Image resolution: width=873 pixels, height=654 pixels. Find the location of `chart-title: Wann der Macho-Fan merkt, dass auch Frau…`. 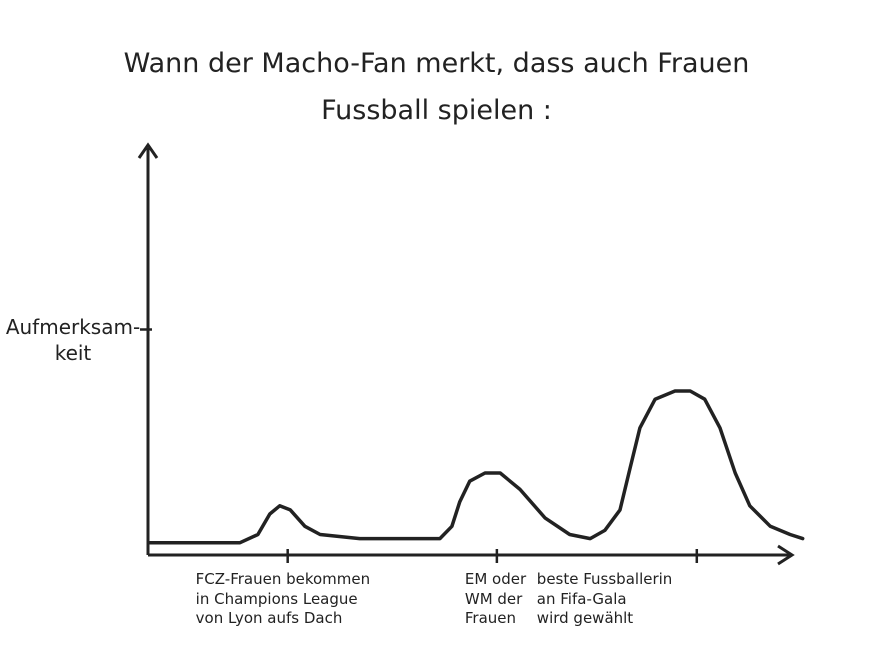

chart-title: Wann der Macho-Fan merkt, dass auch Frau… is located at coordinates (436, 87).